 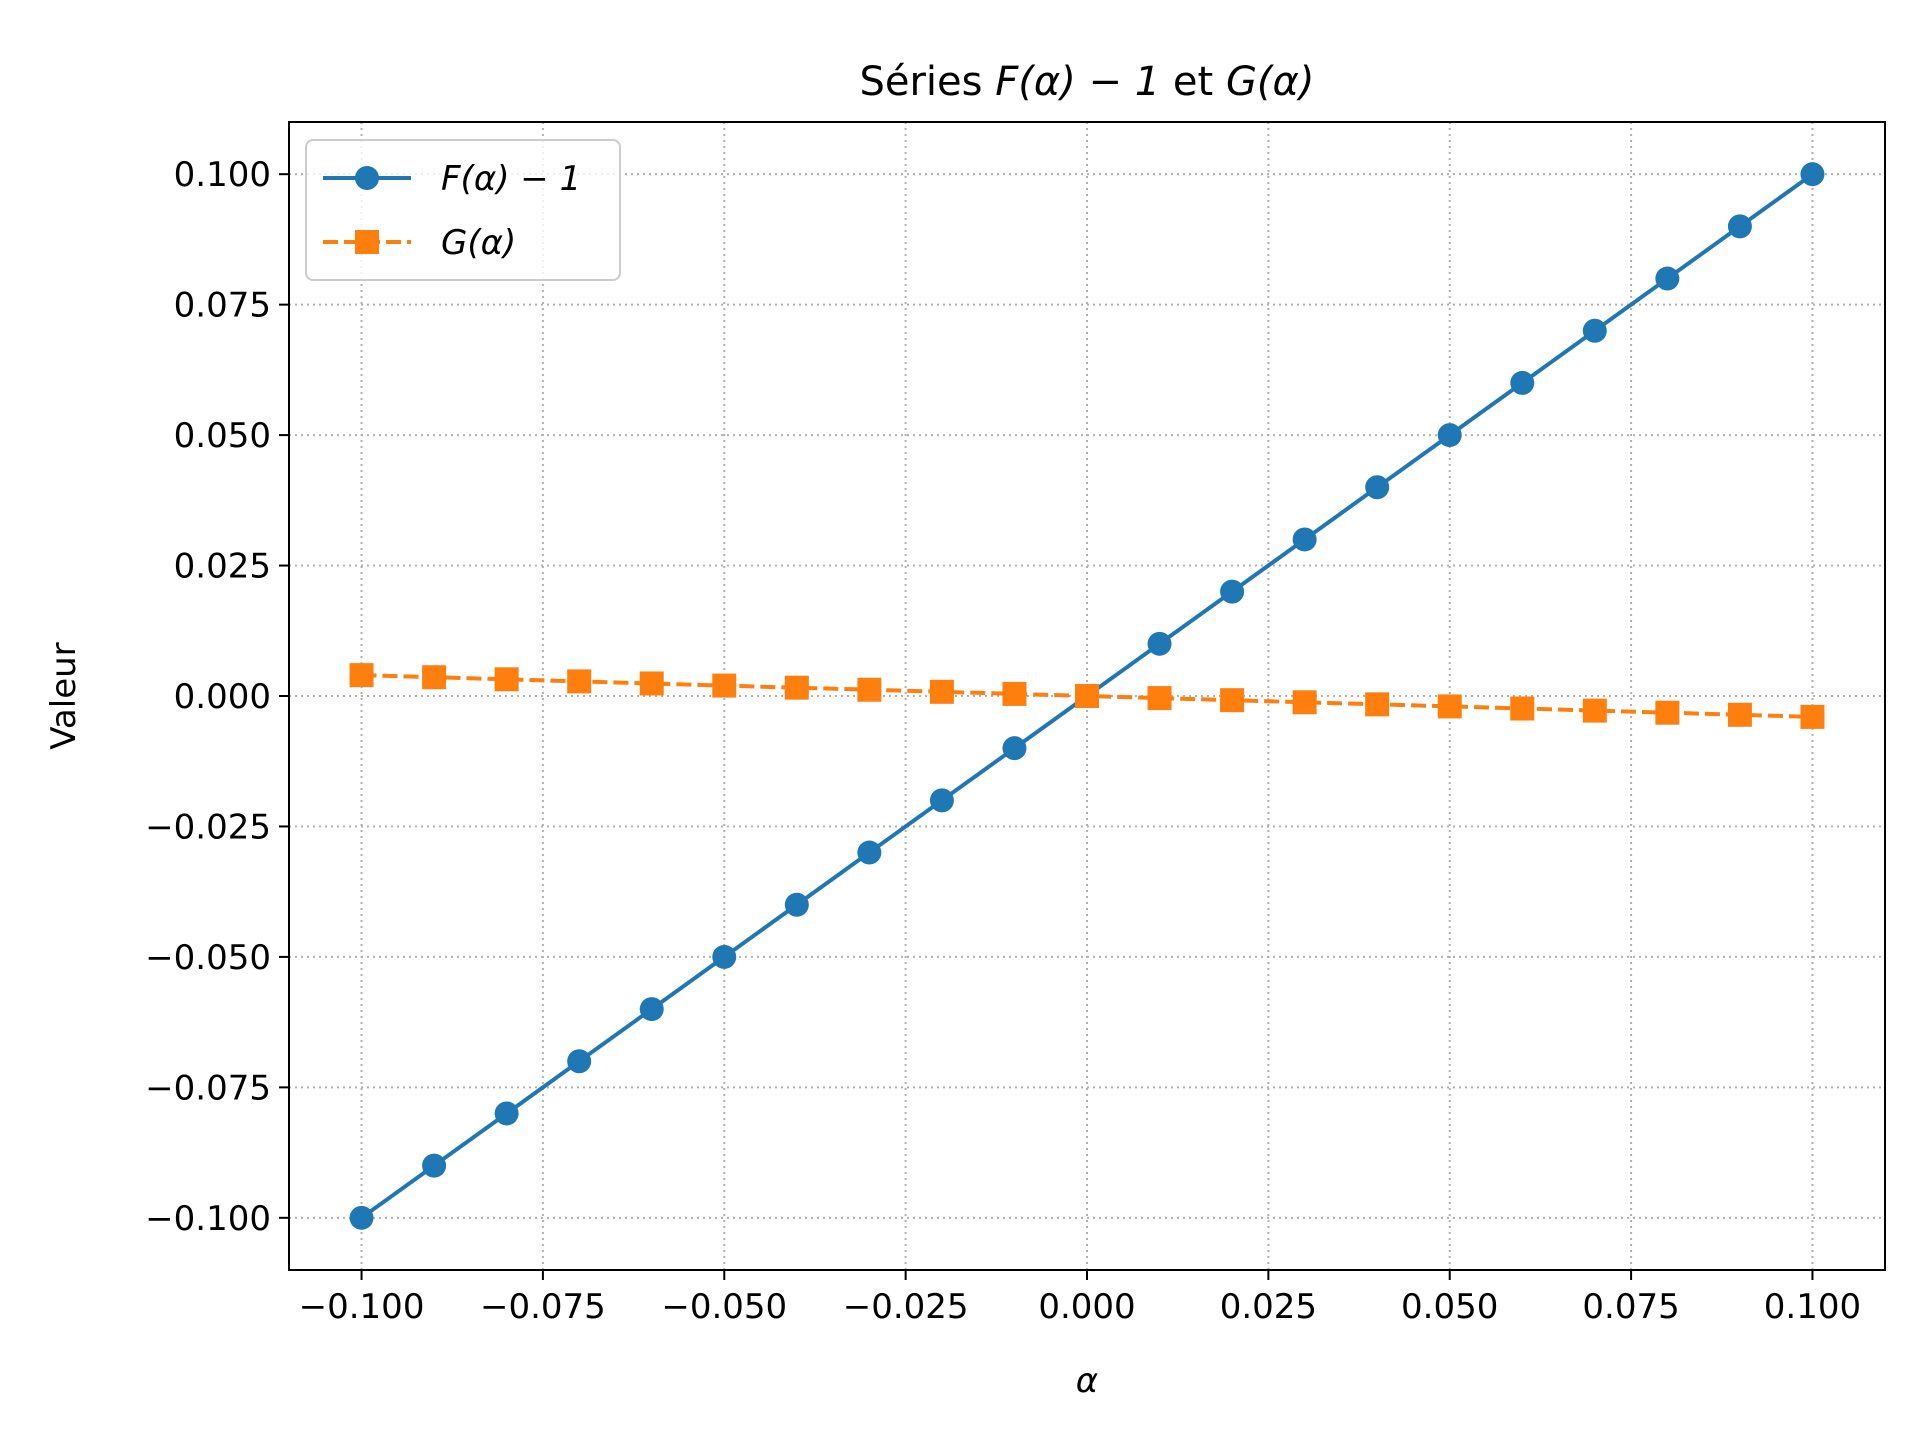 I want to click on legend-frame, so click(x=463, y=210).